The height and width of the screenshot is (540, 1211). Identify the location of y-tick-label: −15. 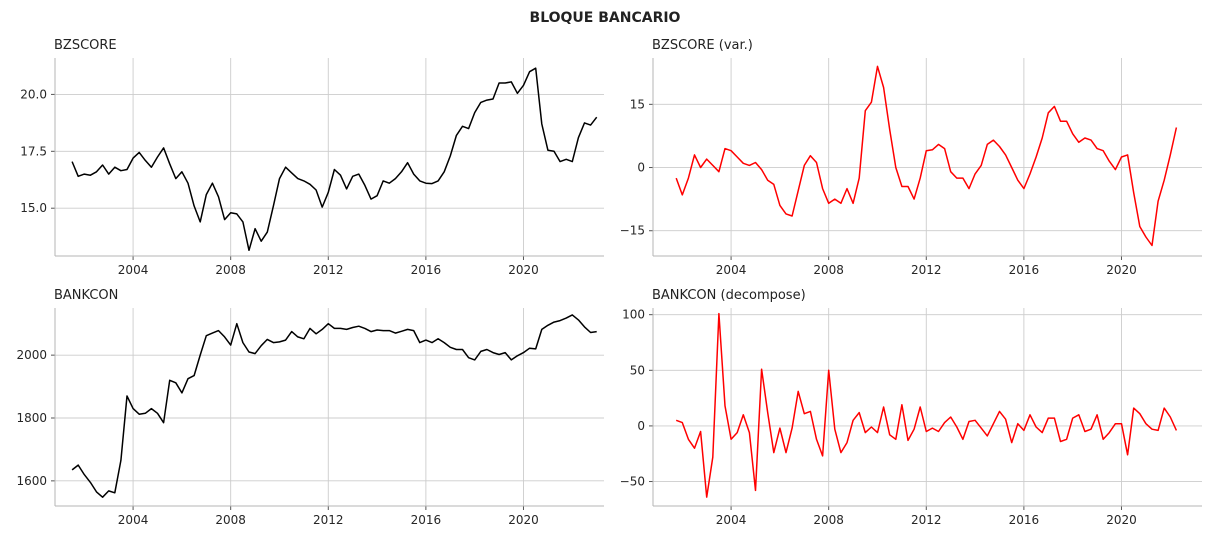
(632, 231).